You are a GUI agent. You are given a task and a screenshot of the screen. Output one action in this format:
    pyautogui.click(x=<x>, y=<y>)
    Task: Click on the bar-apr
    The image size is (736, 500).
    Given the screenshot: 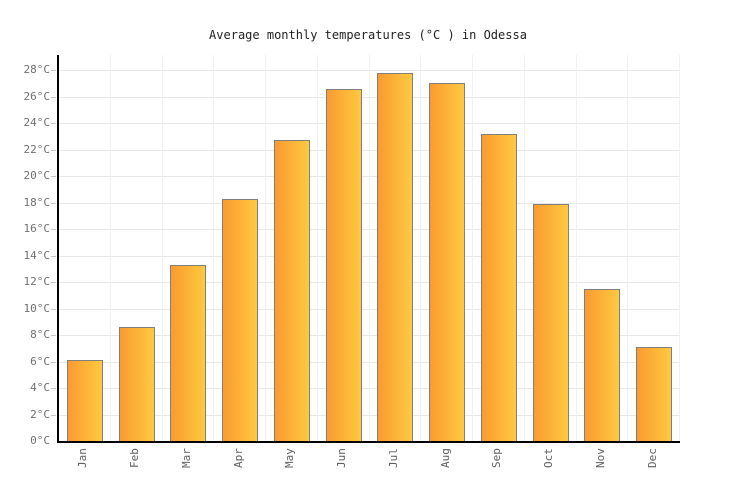 What is the action you would take?
    pyautogui.click(x=240, y=319)
    